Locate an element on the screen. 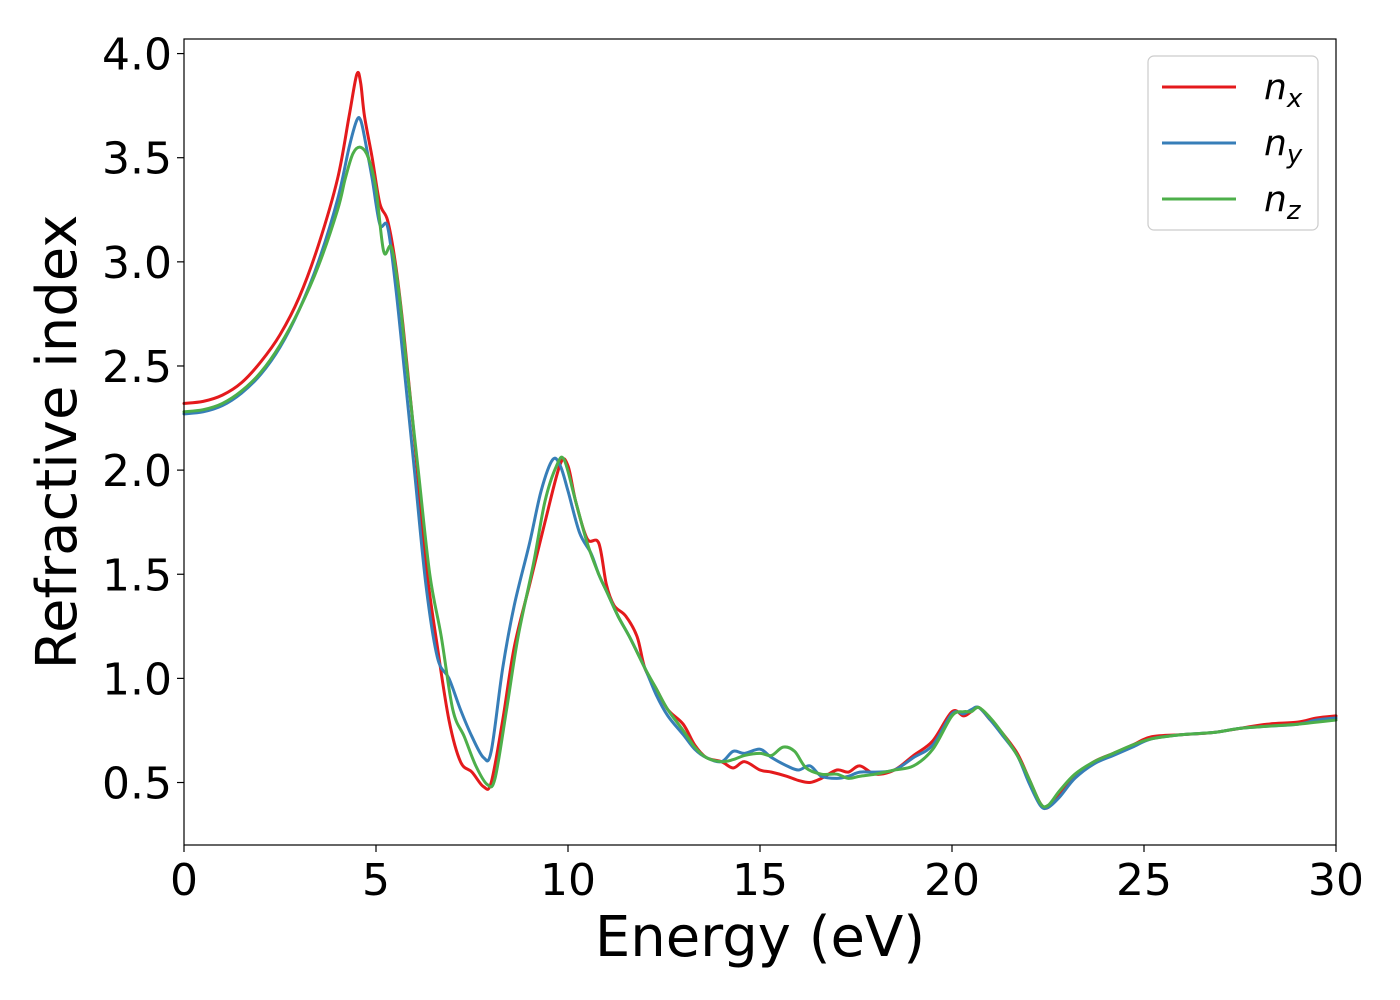 The width and height of the screenshot is (1400, 1000). x-tick-label: 30 is located at coordinates (1336, 880).